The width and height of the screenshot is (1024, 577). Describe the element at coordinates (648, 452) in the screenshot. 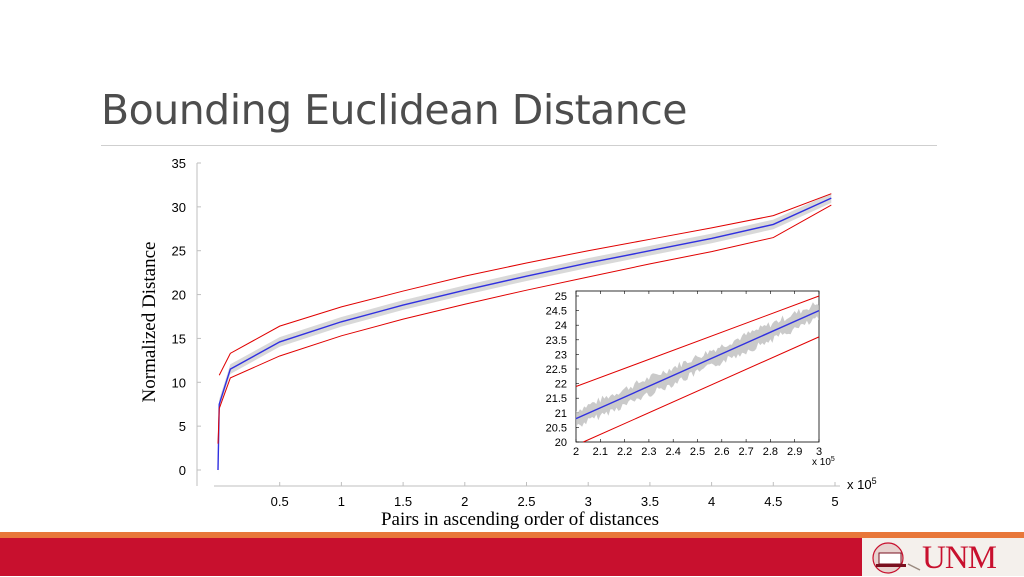

I see `inset-x-tick-label: 2.3` at that location.